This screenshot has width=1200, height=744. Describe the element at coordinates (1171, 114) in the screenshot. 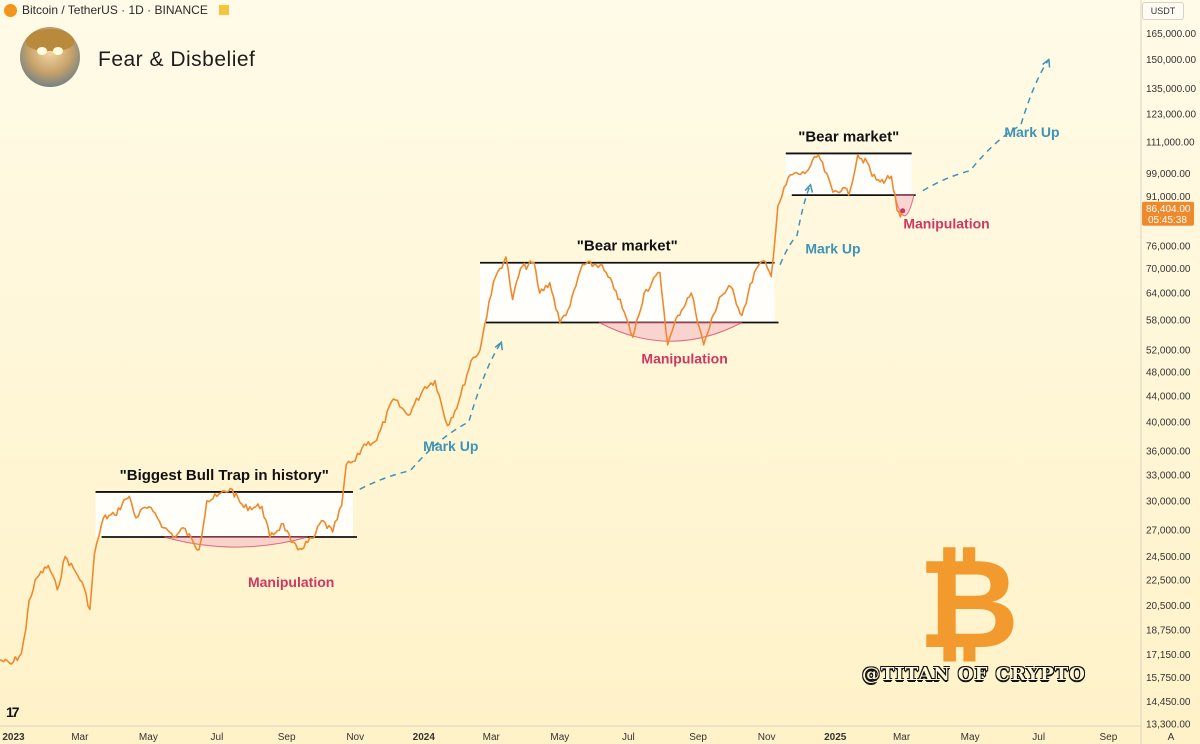

I see `y-tick-label-3: 123,000.00` at that location.